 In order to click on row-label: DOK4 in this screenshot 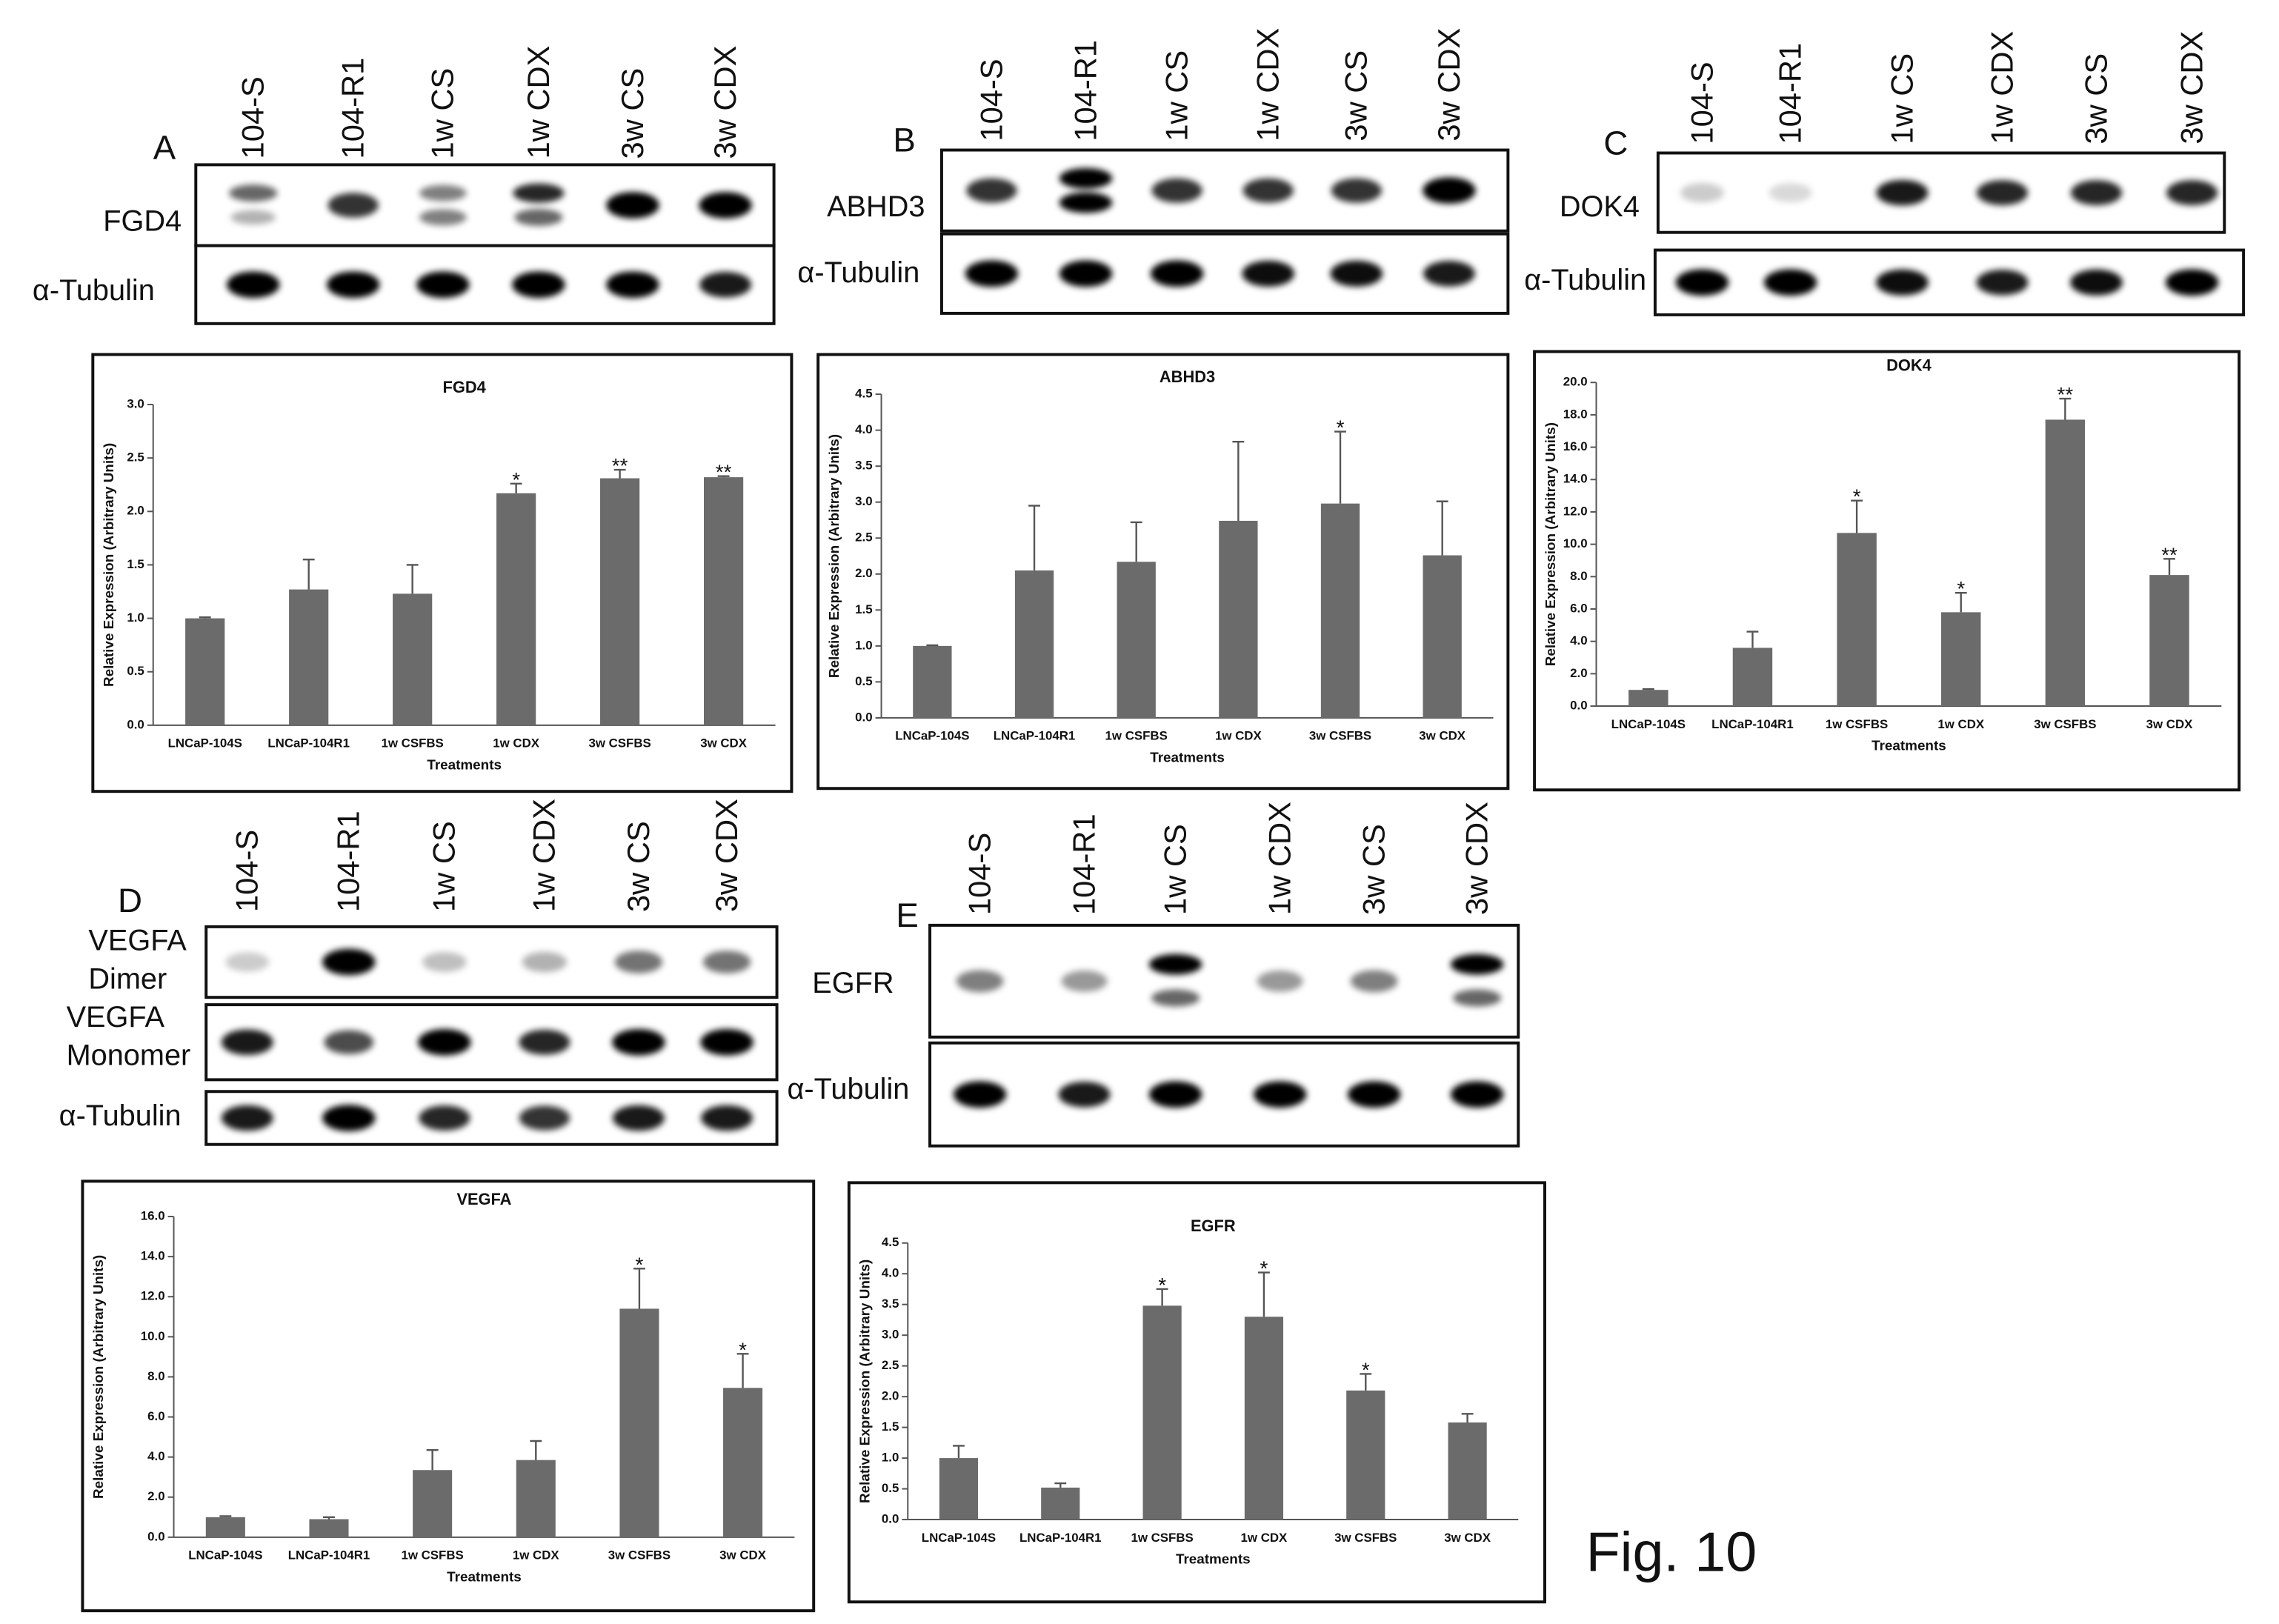, I will do `click(1600, 206)`.